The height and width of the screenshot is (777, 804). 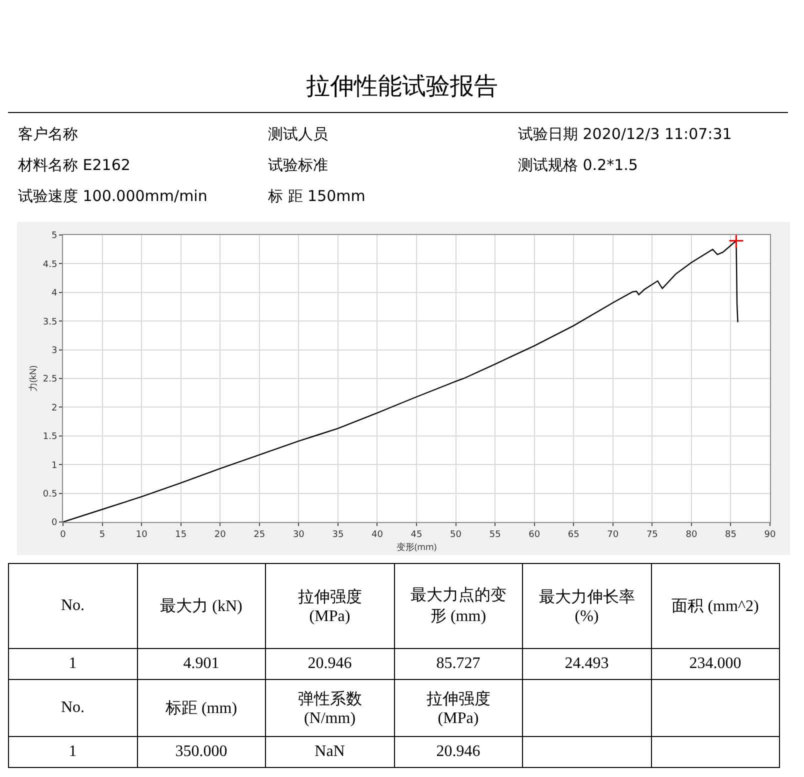 I want to click on y-tick-label: 0, so click(x=54, y=523).